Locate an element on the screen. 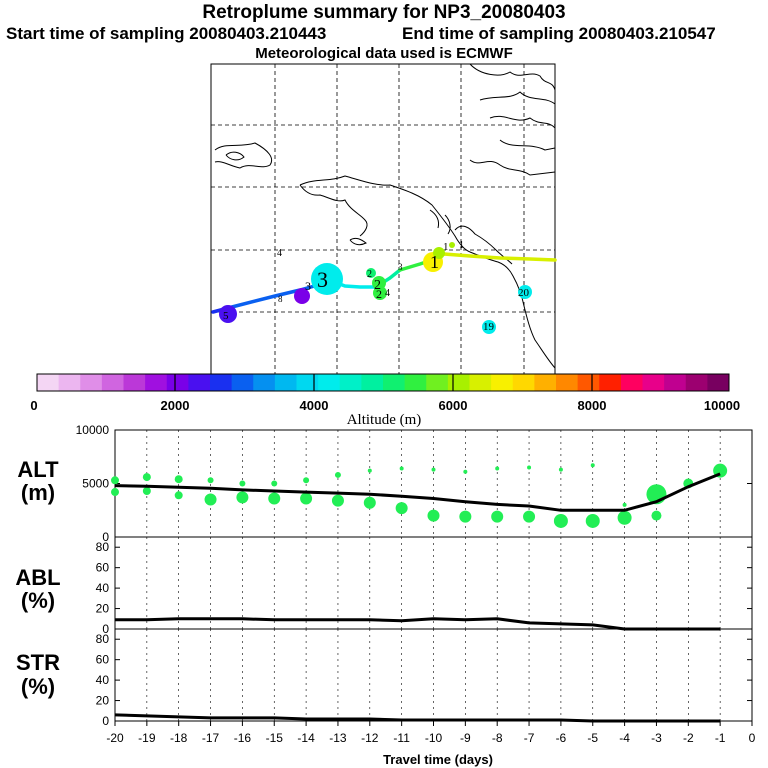  x-tick-label: -5 is located at coordinates (592, 738).